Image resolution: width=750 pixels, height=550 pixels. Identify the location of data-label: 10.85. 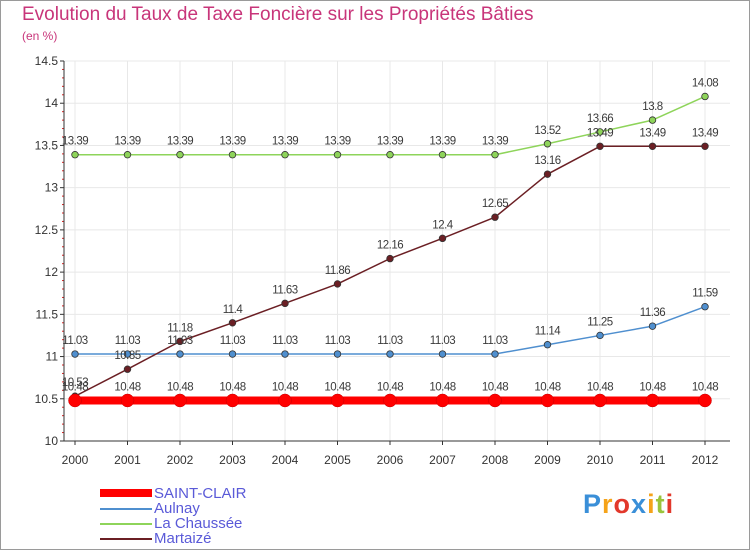
(127, 356).